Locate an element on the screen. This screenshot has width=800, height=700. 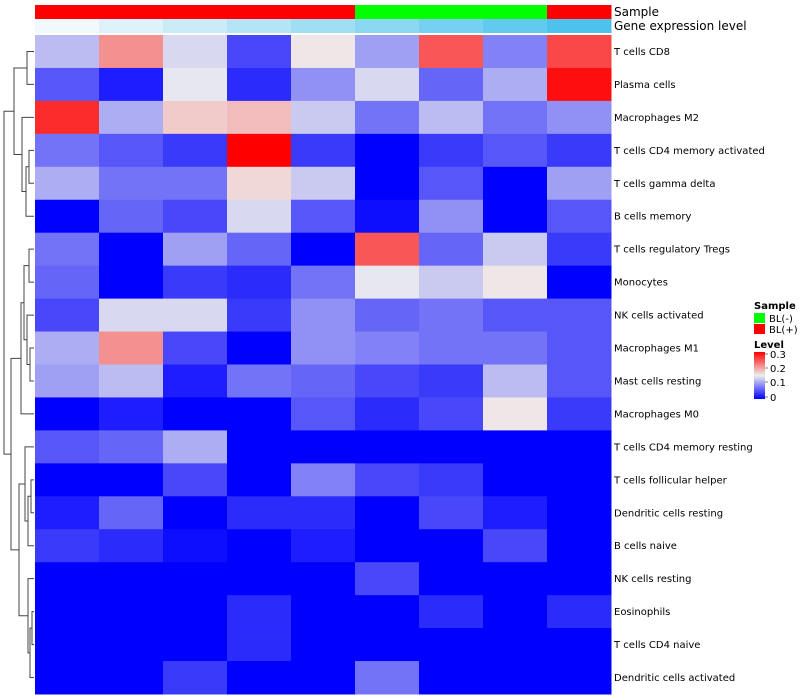
row-label: T cells CD4 memory resting is located at coordinates (683, 447).